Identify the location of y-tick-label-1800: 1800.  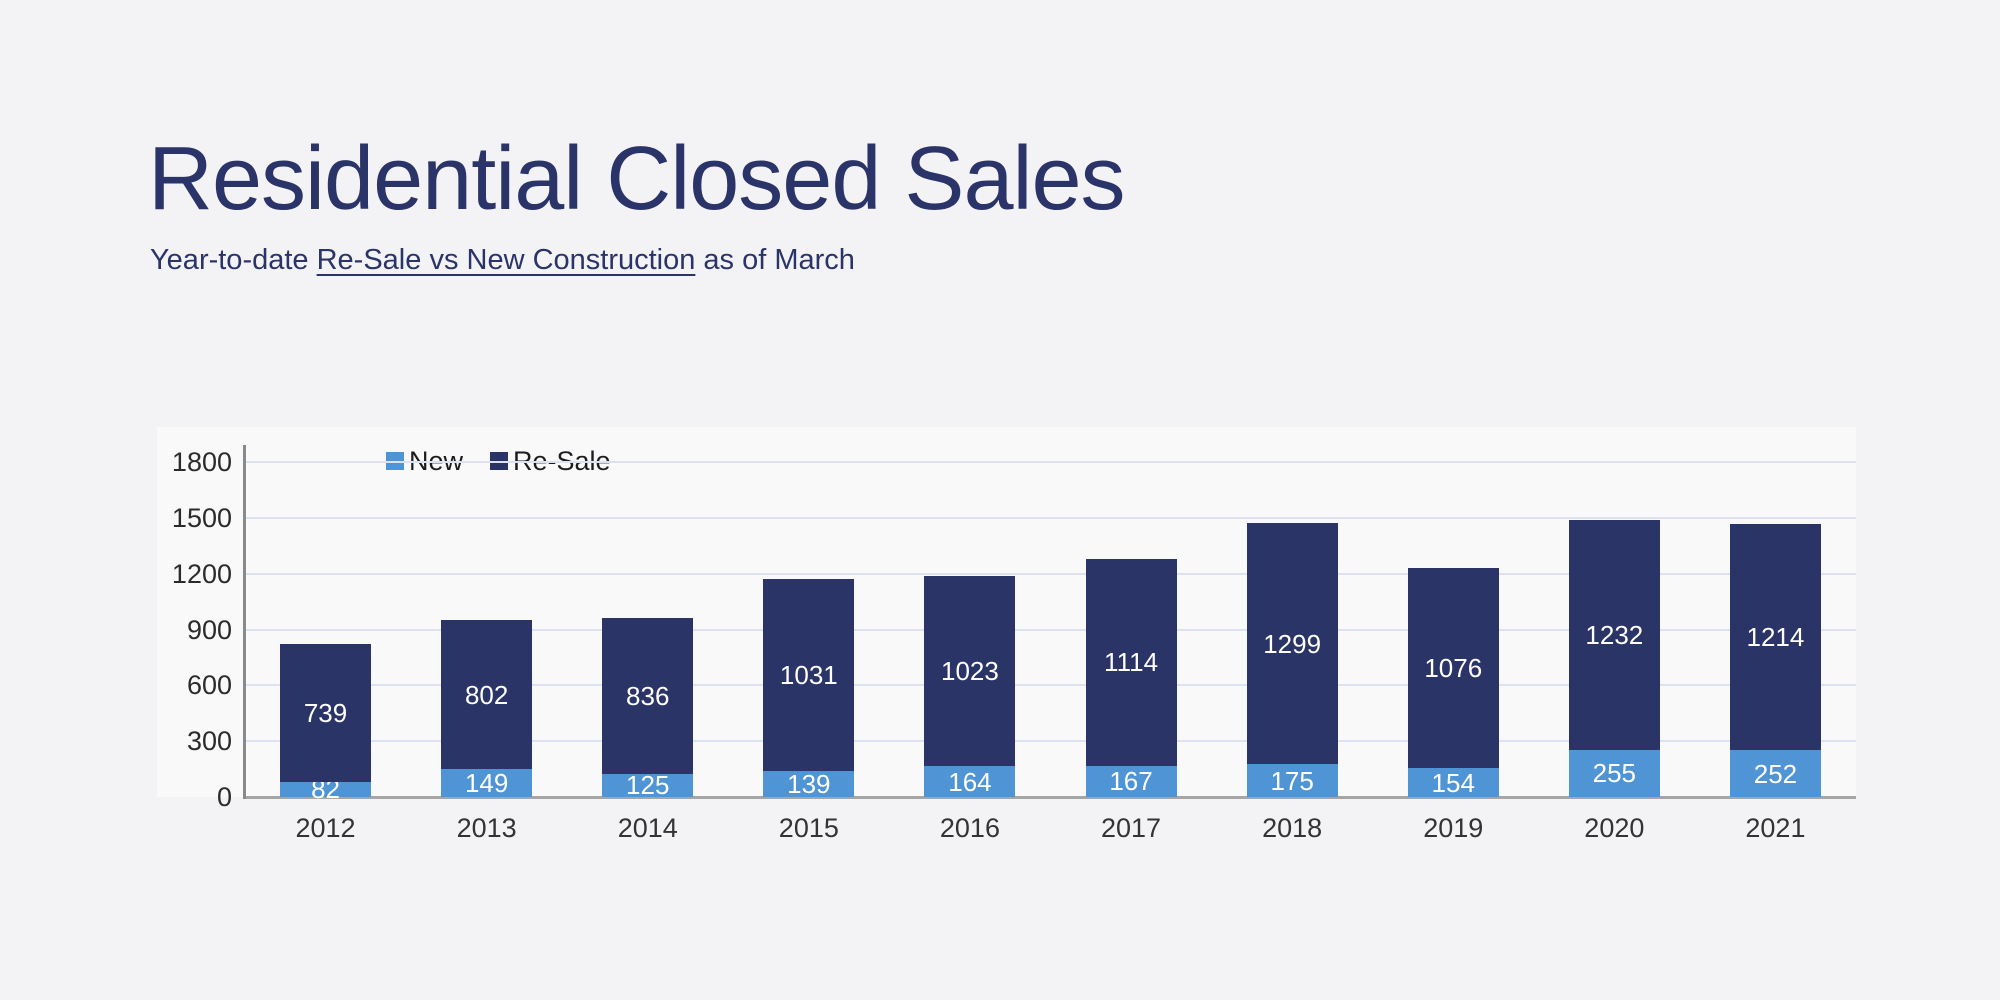
(201, 462).